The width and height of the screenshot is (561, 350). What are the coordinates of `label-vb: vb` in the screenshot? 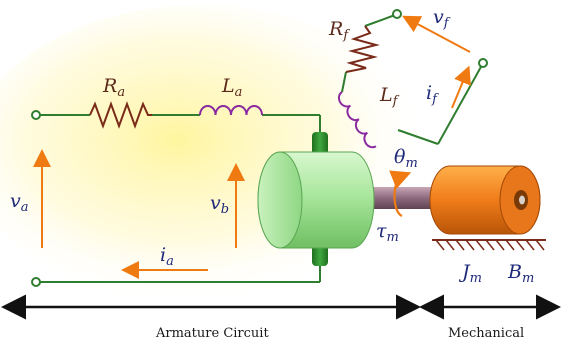 It's located at (220, 204).